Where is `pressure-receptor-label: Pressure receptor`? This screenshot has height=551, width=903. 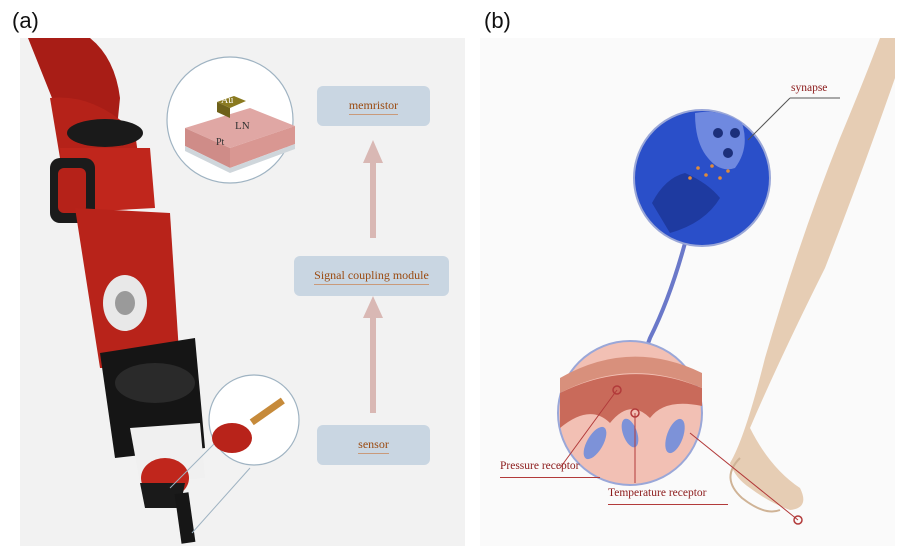
pressure-receptor-label: Pressure receptor is located at coordinates (540, 466).